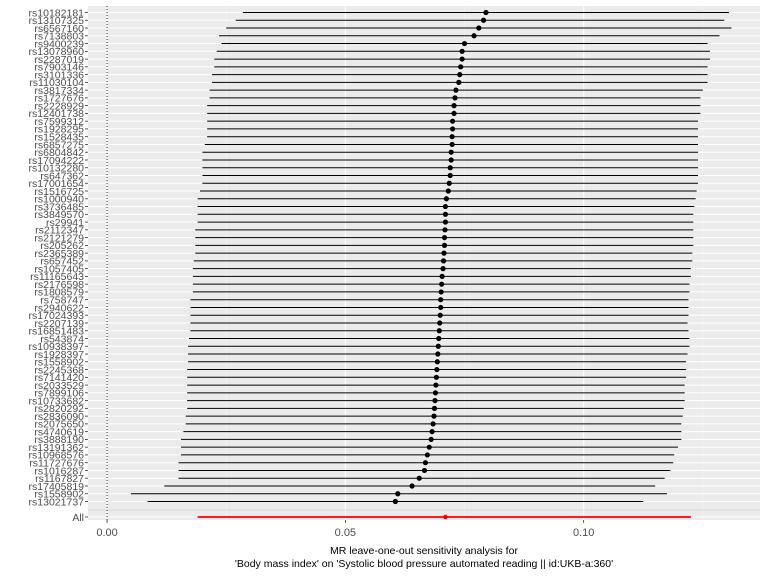 This screenshot has height=576, width=768. What do you see at coordinates (59, 355) in the screenshot?
I see `y-tick-label: rs1928397` at bounding box center [59, 355].